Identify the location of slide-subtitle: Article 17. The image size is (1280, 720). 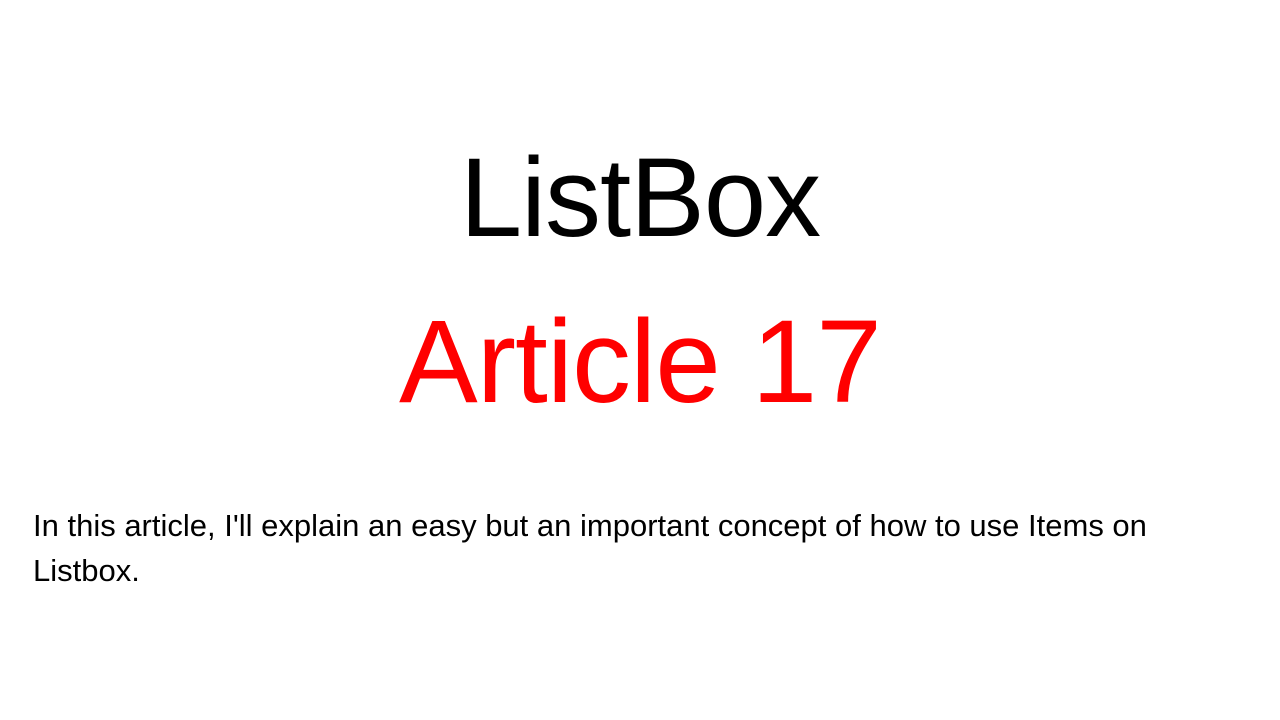
(640, 362).